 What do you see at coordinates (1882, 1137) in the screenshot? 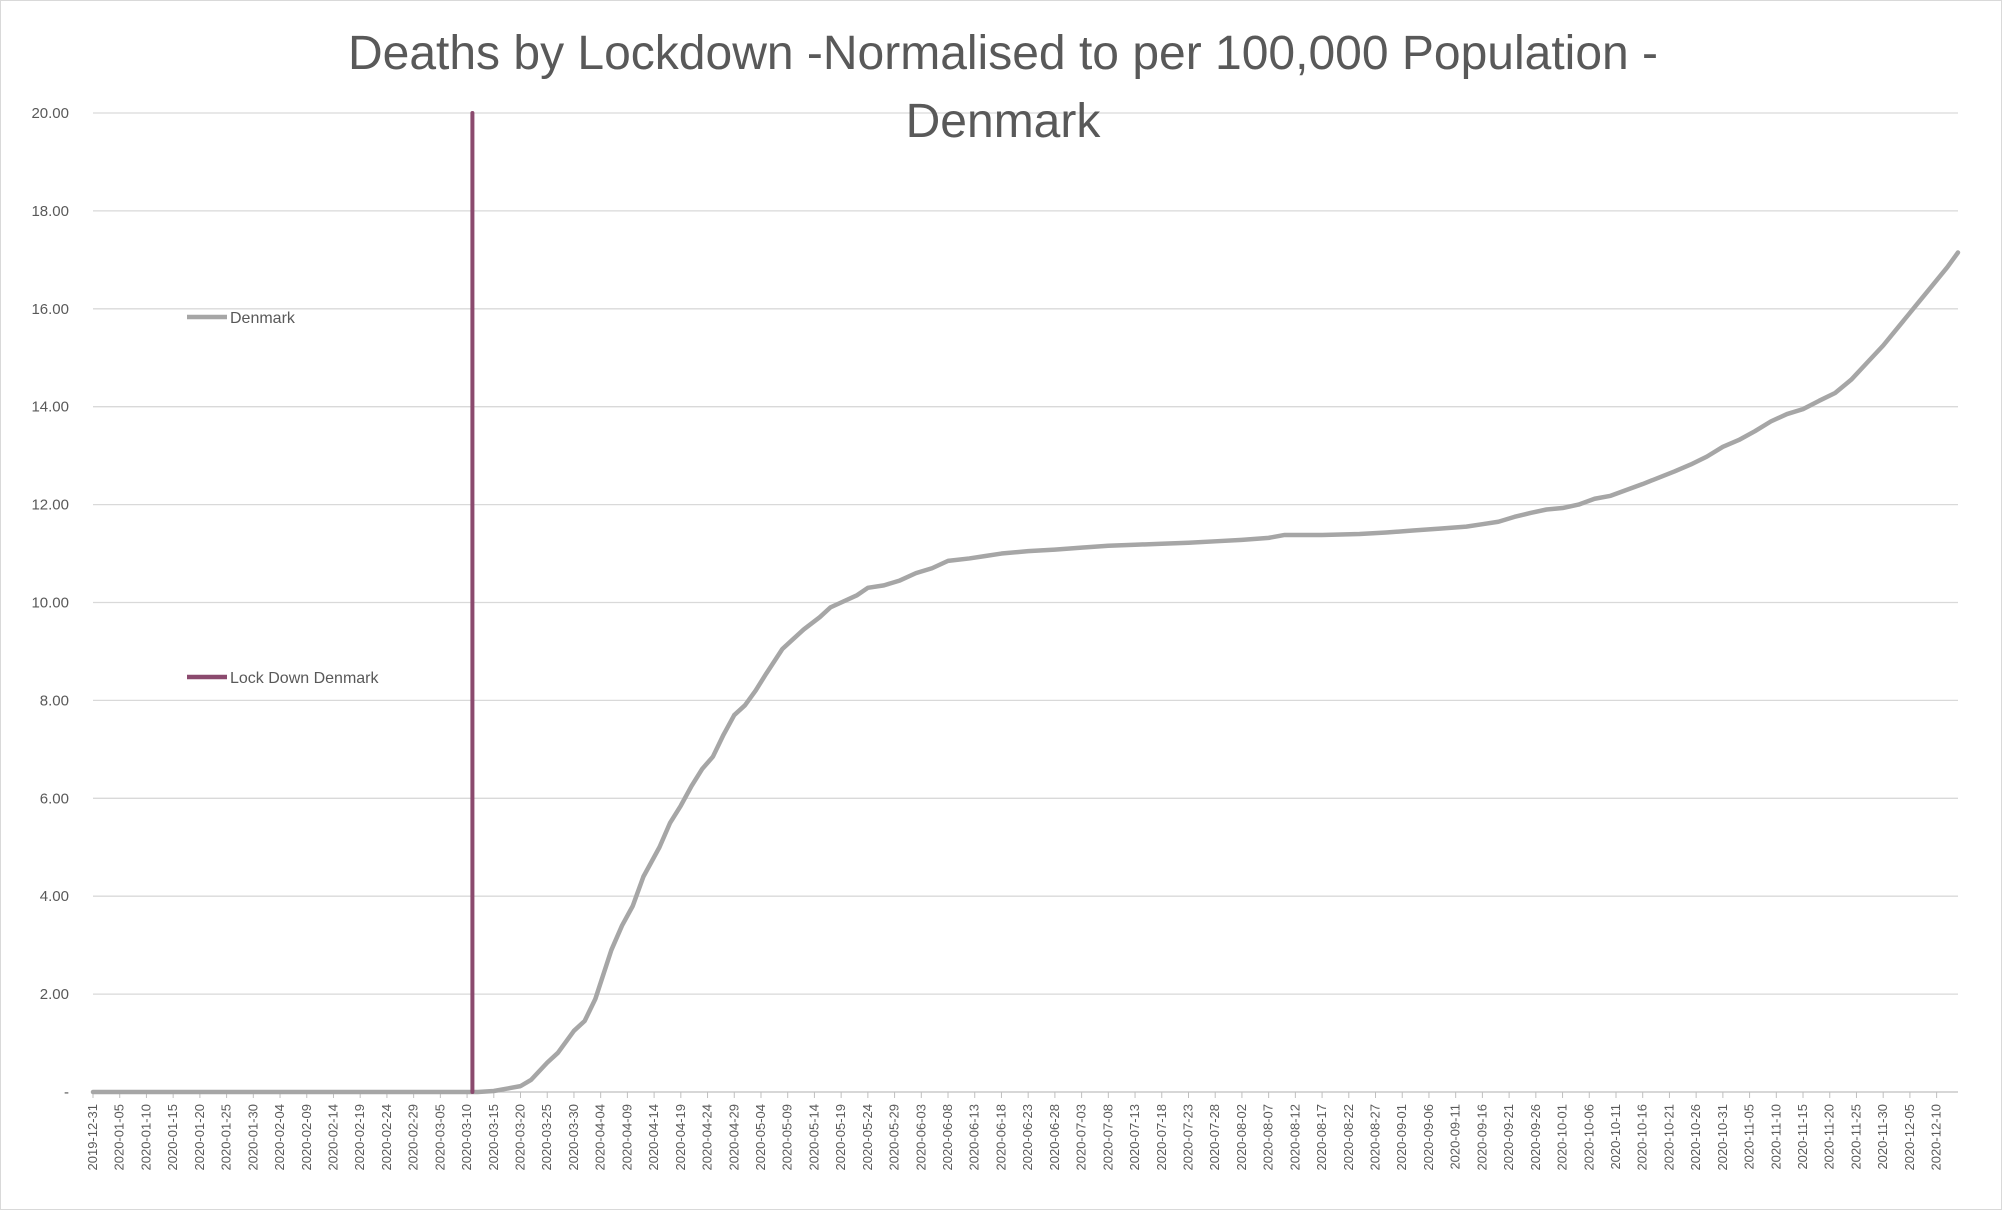
I see `x-tick-label: 2020-11-30` at bounding box center [1882, 1137].